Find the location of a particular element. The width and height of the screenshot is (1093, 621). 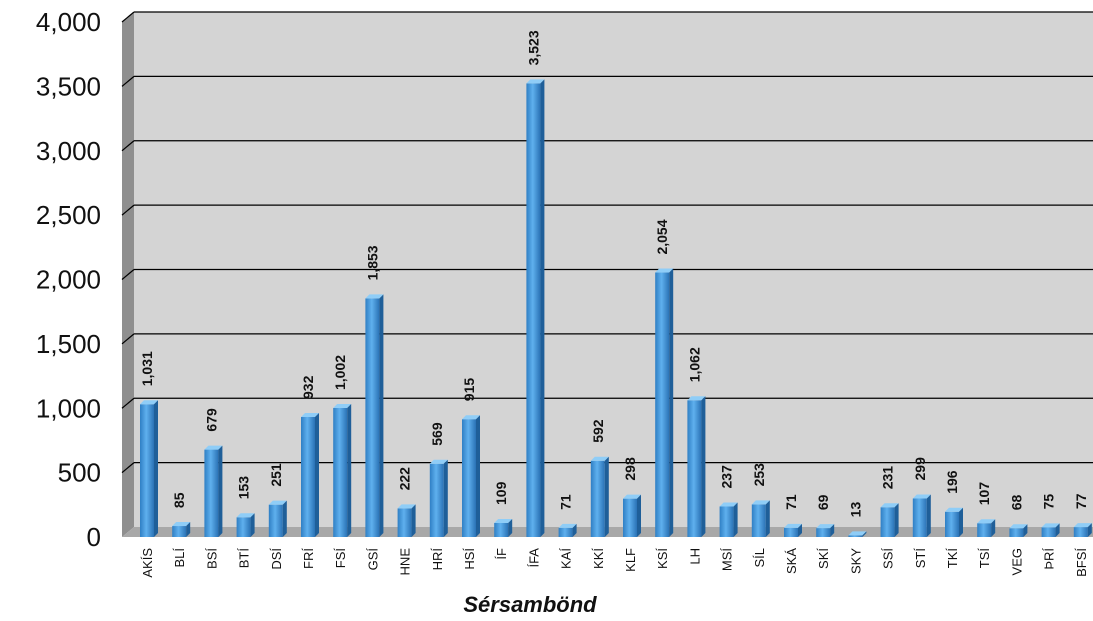

data-label: 299 is located at coordinates (920, 469).